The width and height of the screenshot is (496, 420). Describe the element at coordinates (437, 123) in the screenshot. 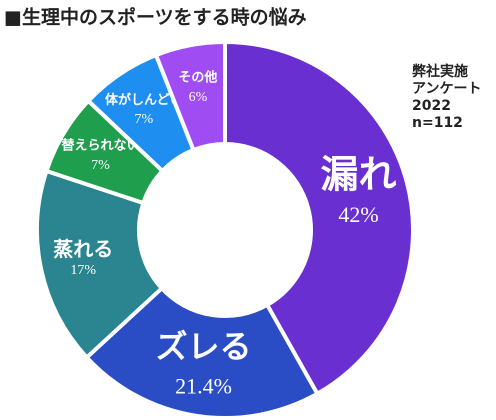

I see `annotation: n=112` at that location.